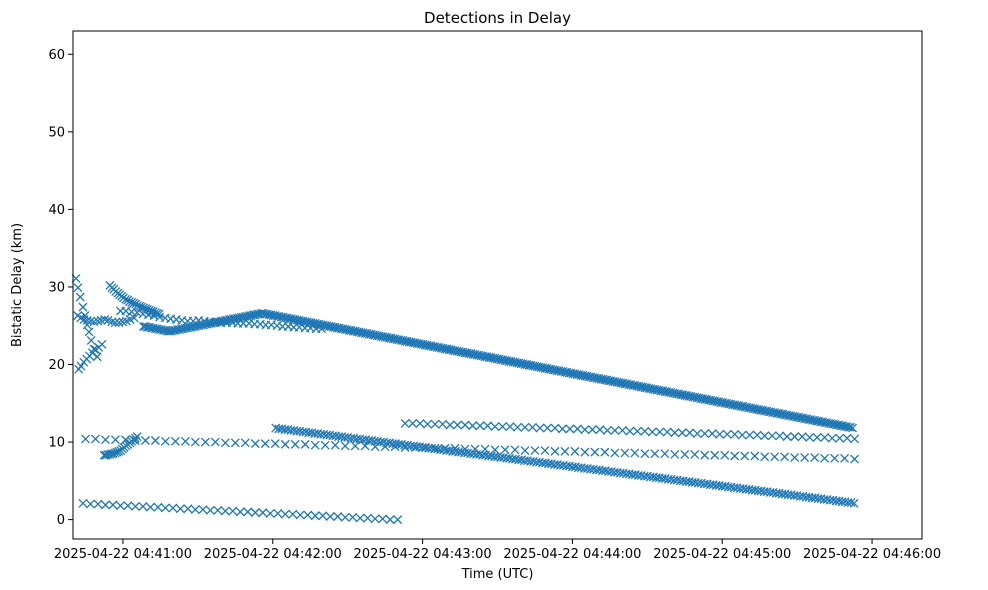  What do you see at coordinates (497, 574) in the screenshot?
I see `x-axis-label: Time (UTC)` at bounding box center [497, 574].